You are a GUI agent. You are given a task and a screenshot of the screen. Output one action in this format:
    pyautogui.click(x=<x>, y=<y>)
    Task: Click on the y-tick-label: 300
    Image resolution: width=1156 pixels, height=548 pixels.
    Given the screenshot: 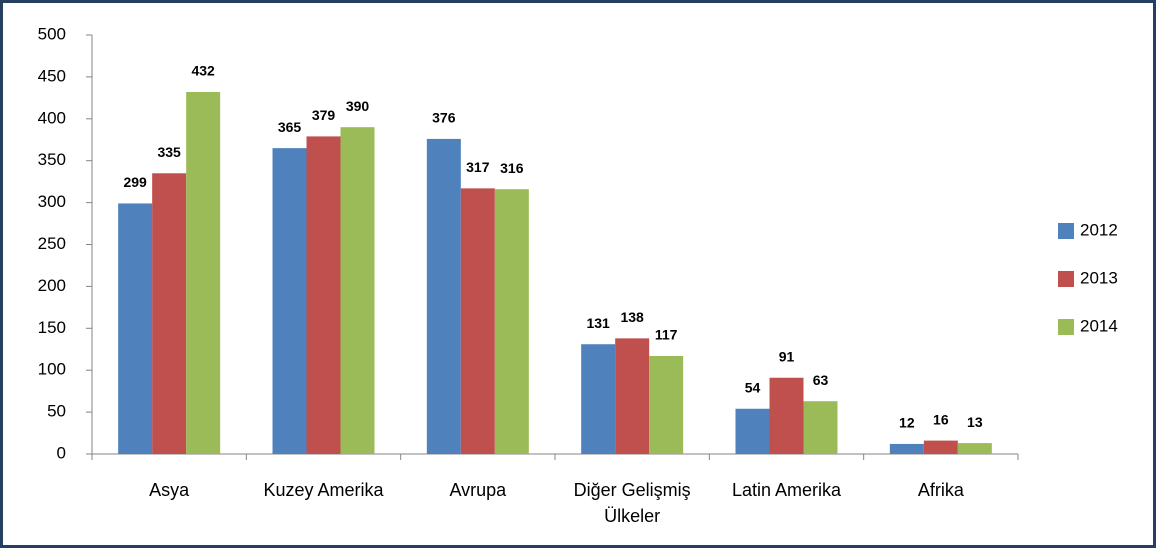 What is the action you would take?
    pyautogui.click(x=52, y=201)
    